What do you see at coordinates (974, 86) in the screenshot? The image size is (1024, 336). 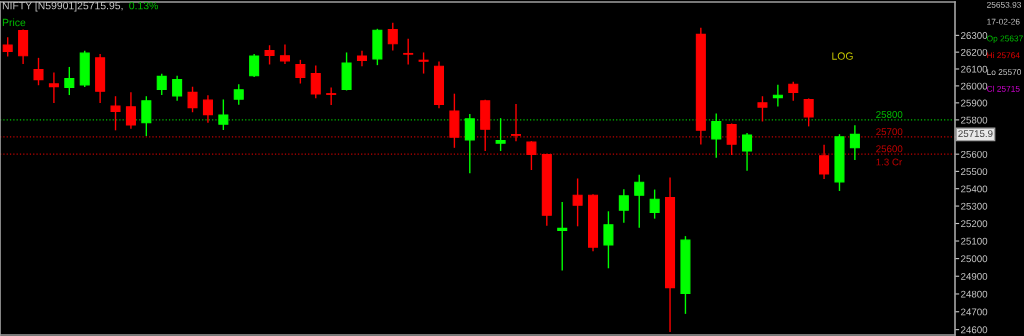 I see `y-tick-label: 26000` at bounding box center [974, 86].